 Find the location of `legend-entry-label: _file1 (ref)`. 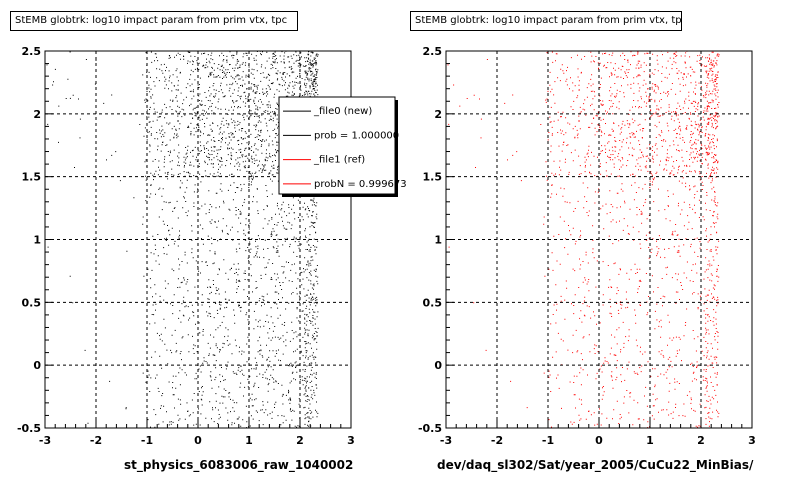

legend-entry-label: _file1 (ref) is located at coordinates (339, 160).